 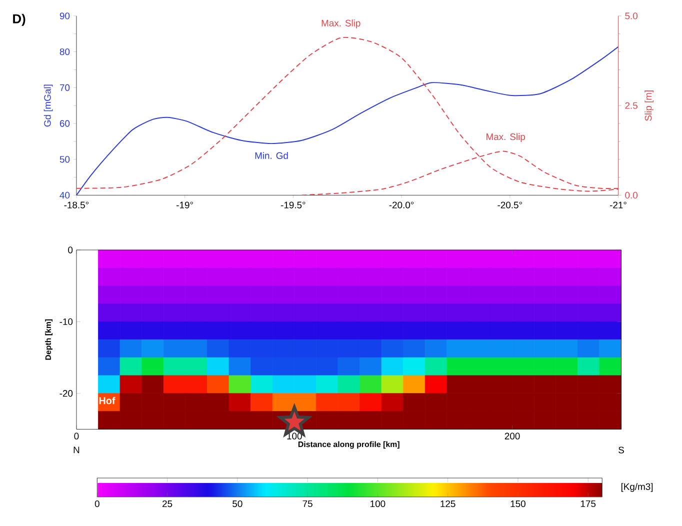 What do you see at coordinates (631, 195) in the screenshot?
I see `y2-tick-label: 0.0` at bounding box center [631, 195].